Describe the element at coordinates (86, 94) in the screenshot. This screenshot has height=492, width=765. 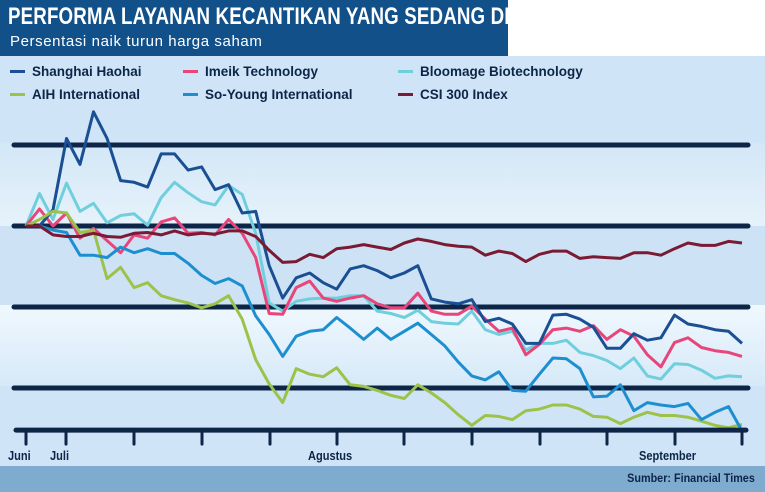
I see `legend-label: AIH International` at that location.